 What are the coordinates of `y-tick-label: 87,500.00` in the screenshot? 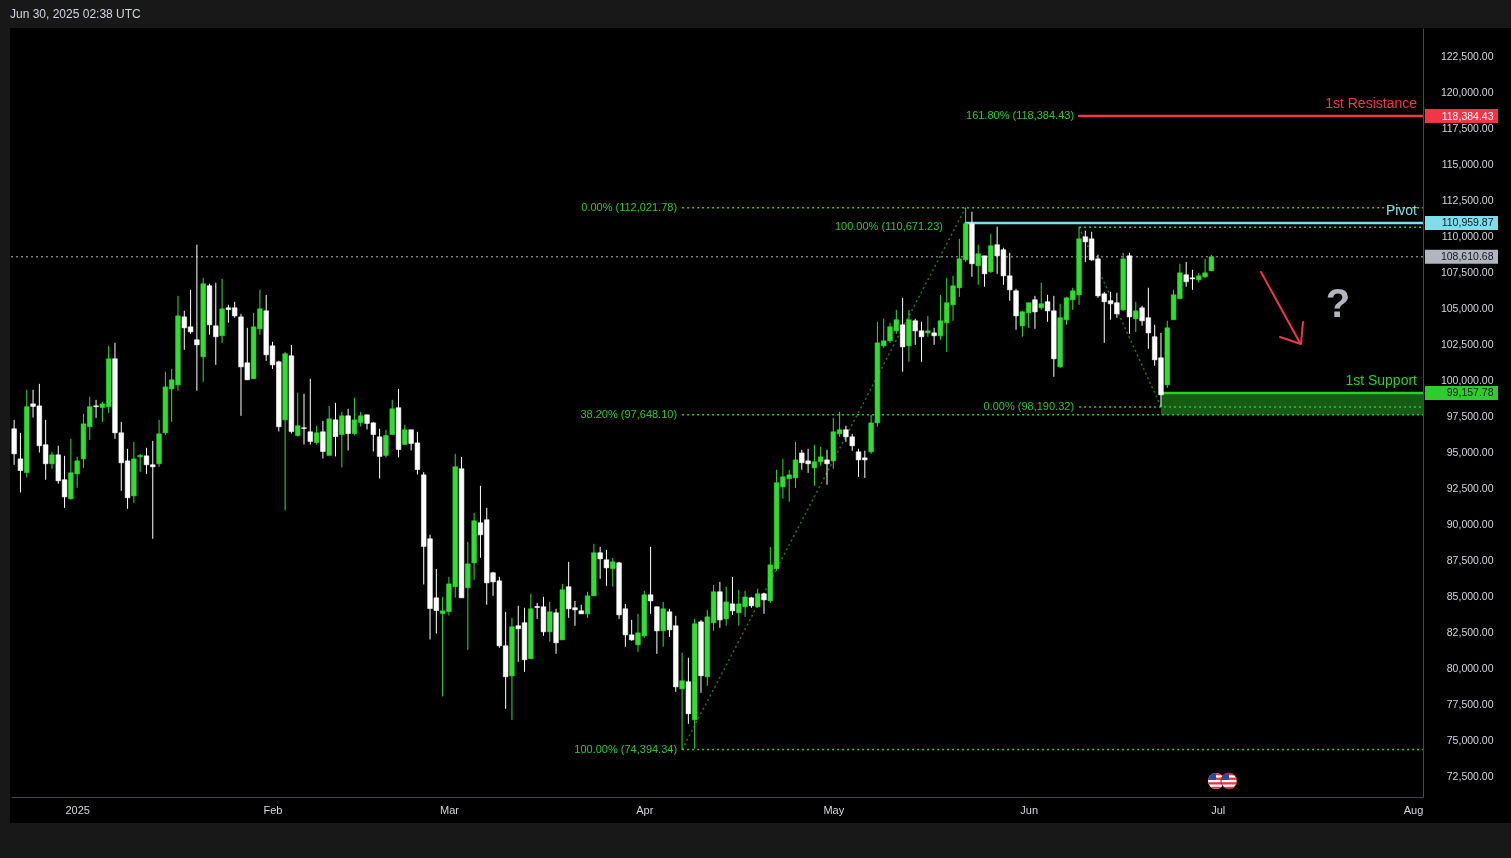 It's located at (1470, 560).